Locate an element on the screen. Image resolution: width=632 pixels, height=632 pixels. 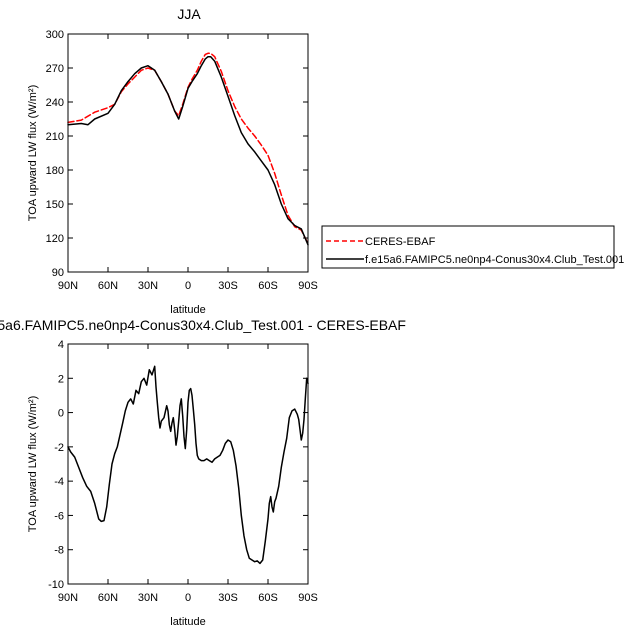
top-ytick-label: 120 is located at coordinates (55, 239).